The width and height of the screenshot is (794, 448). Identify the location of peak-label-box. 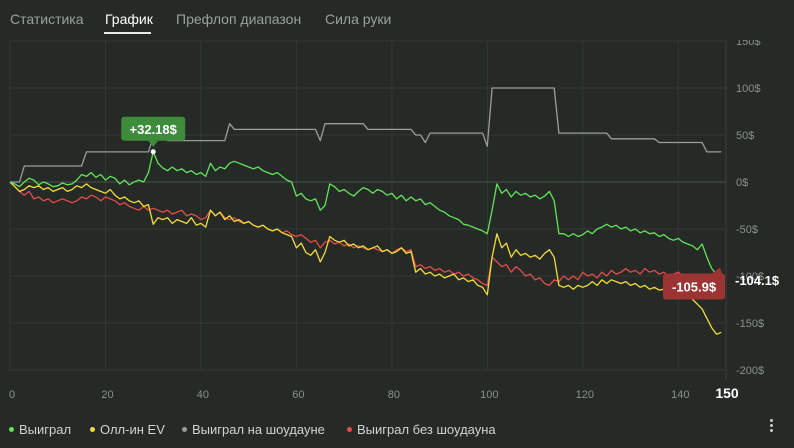
(153, 128).